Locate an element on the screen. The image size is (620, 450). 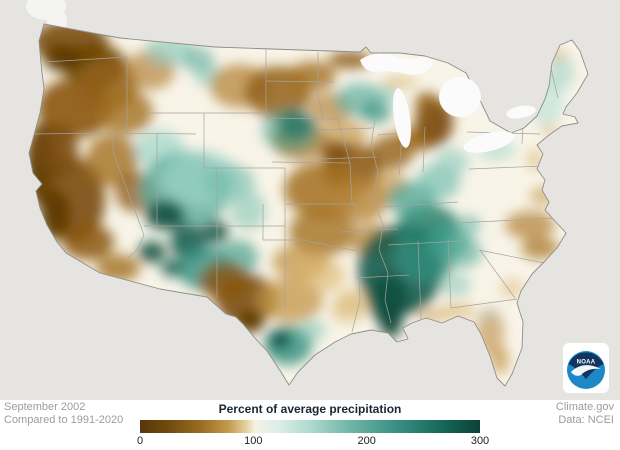
great-lakes is located at coordinates (448, 103).